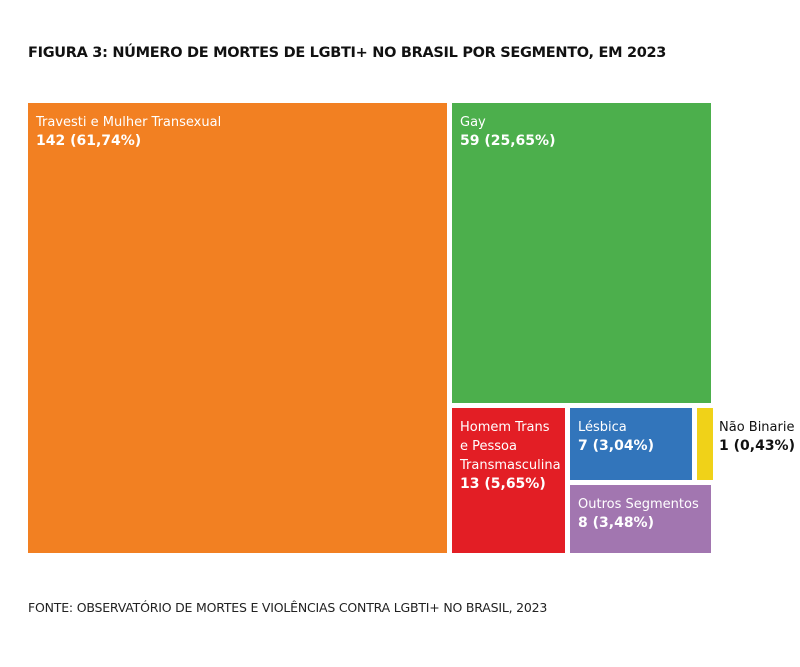  Describe the element at coordinates (89, 141) in the screenshot. I see `cell-value: 142 (61,74%)` at that location.